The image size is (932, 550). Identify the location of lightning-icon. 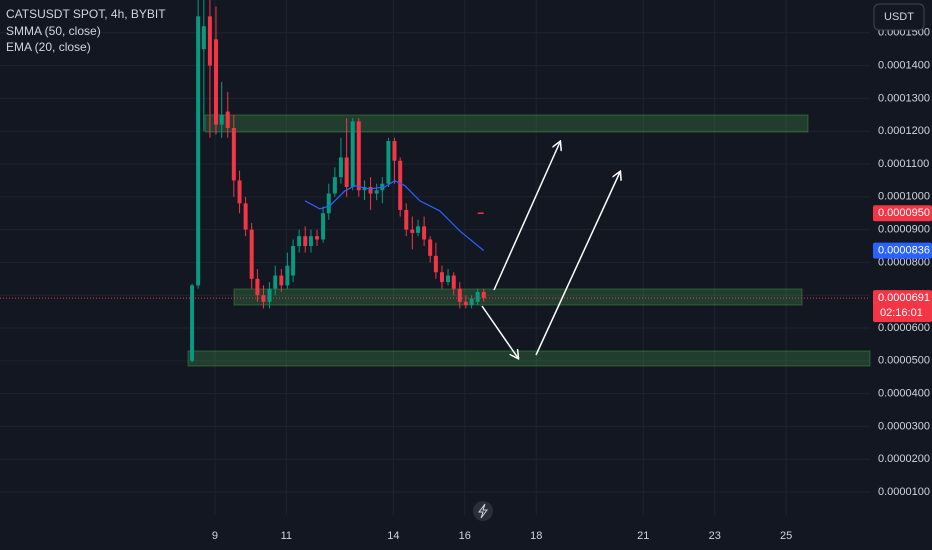
(483, 511).